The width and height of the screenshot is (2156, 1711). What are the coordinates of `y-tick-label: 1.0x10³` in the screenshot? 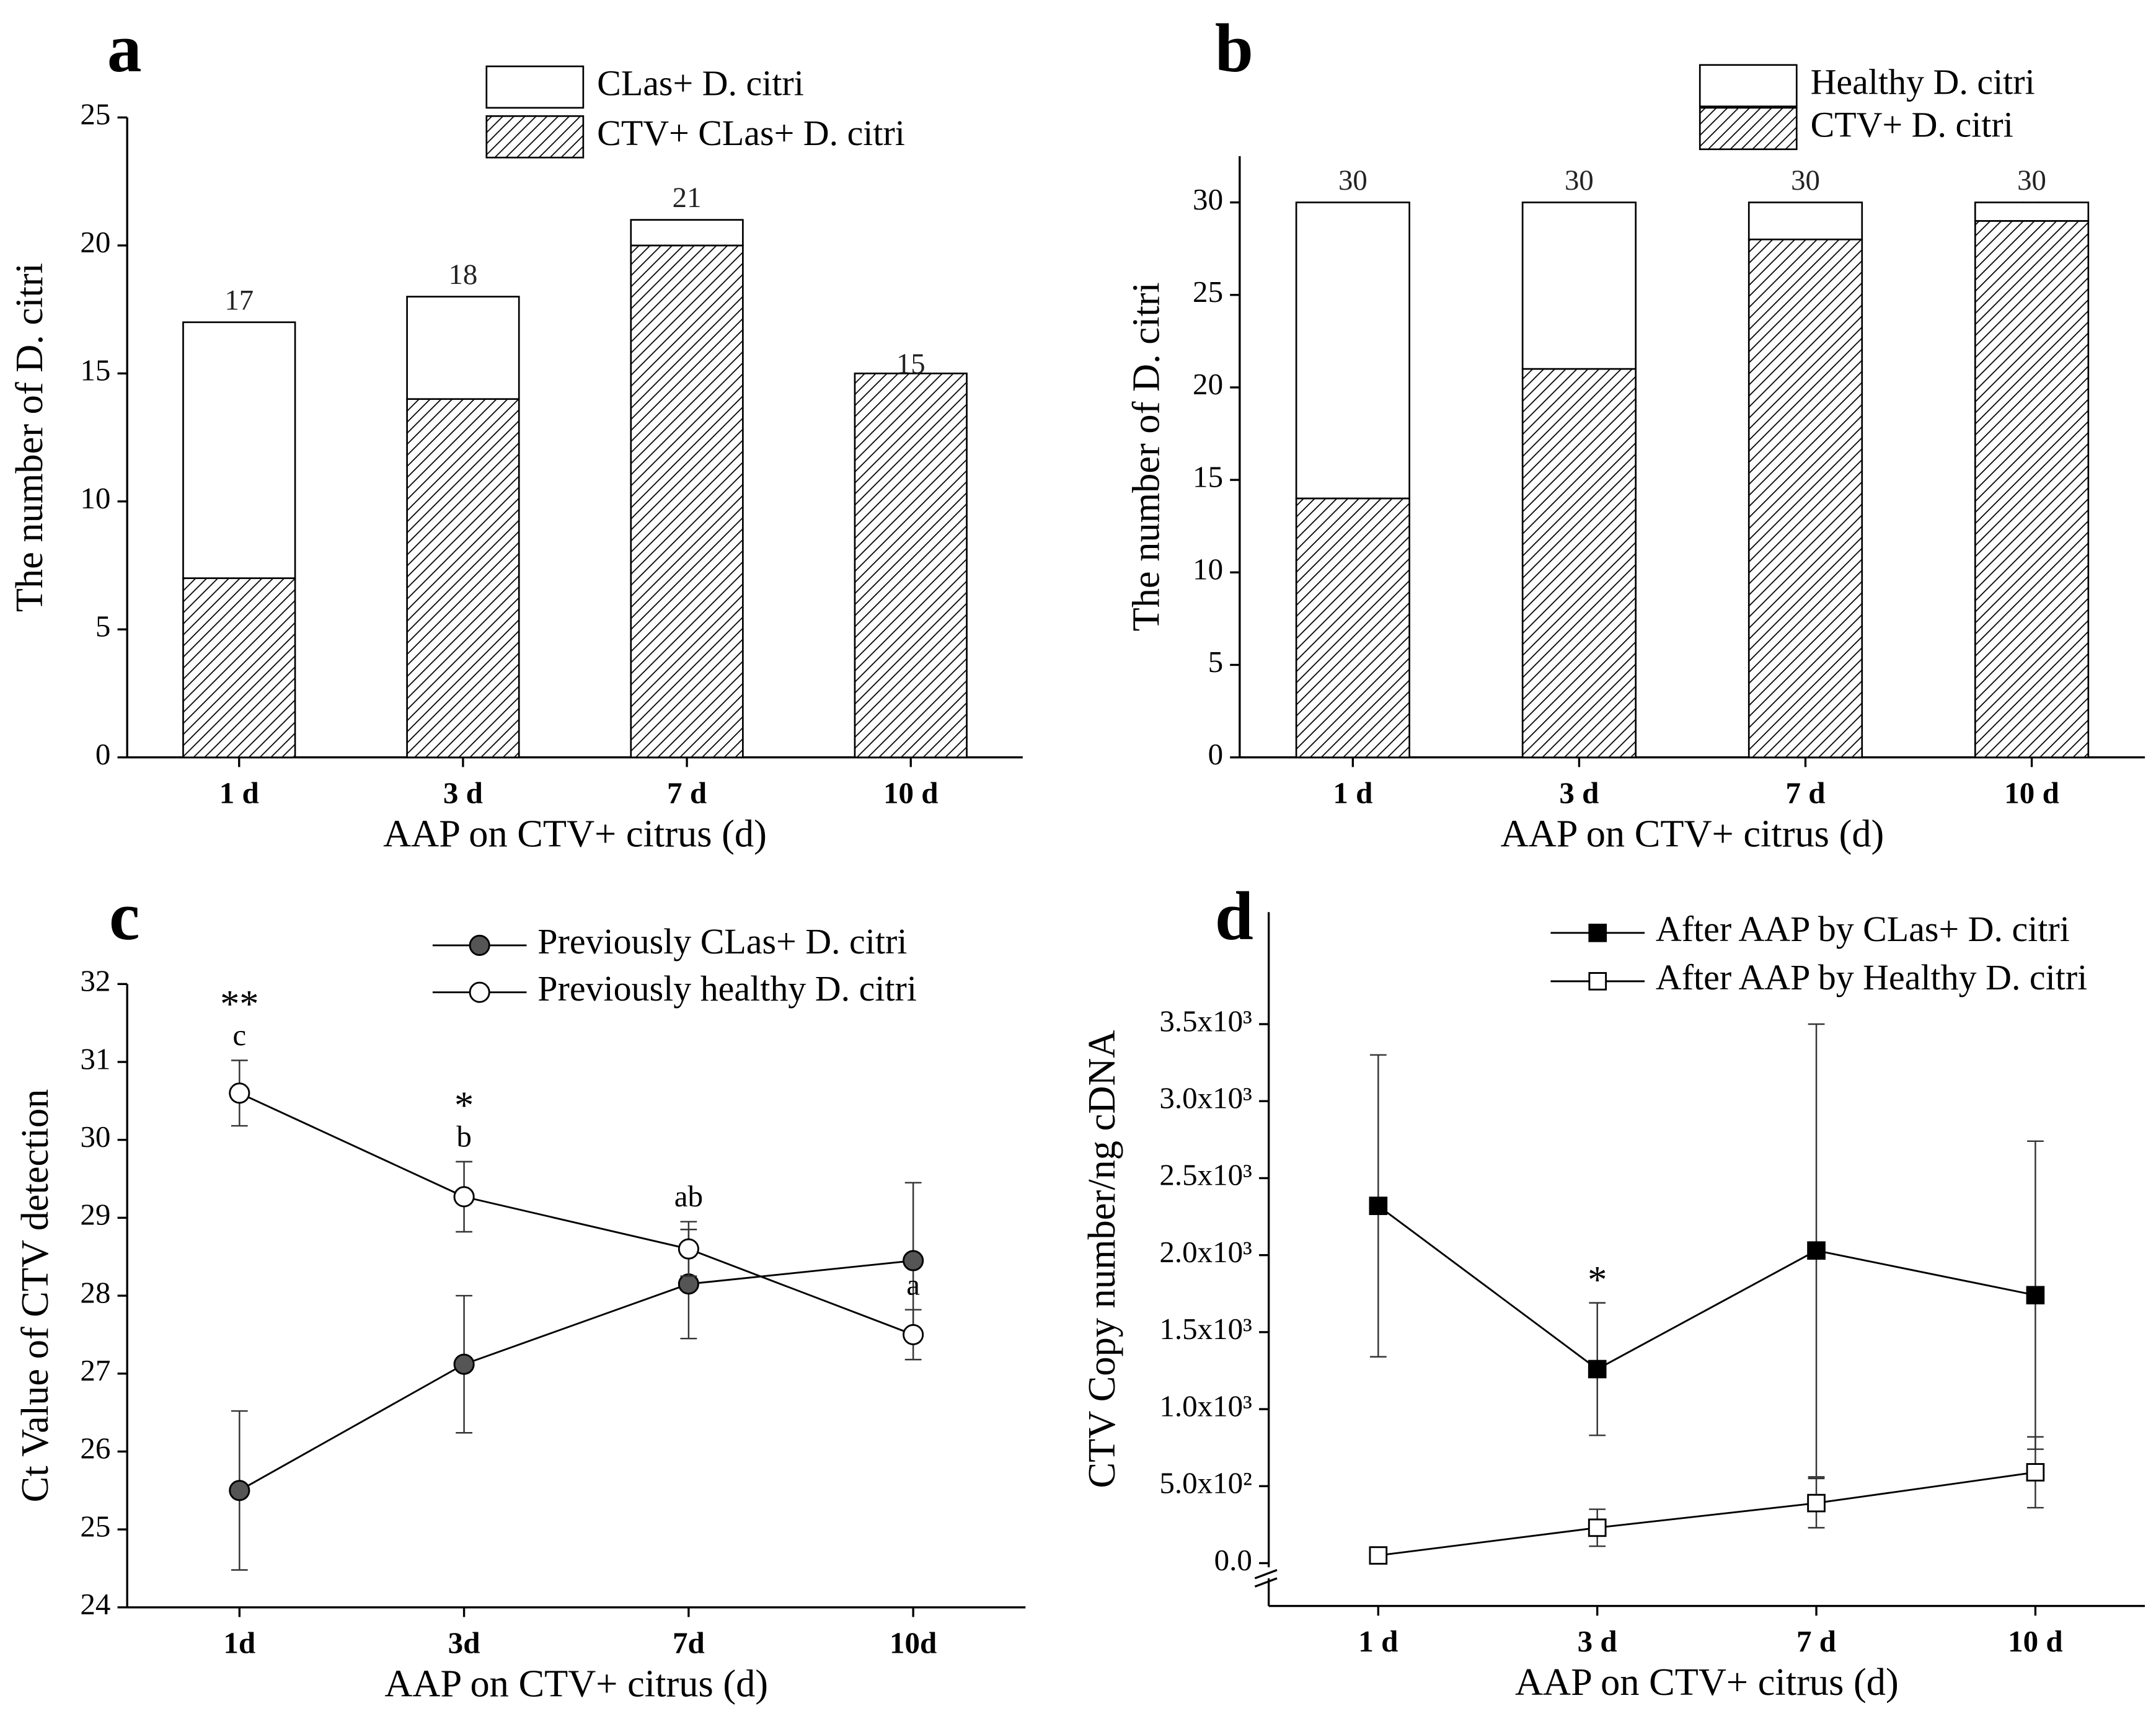 It's located at (1205, 1406).